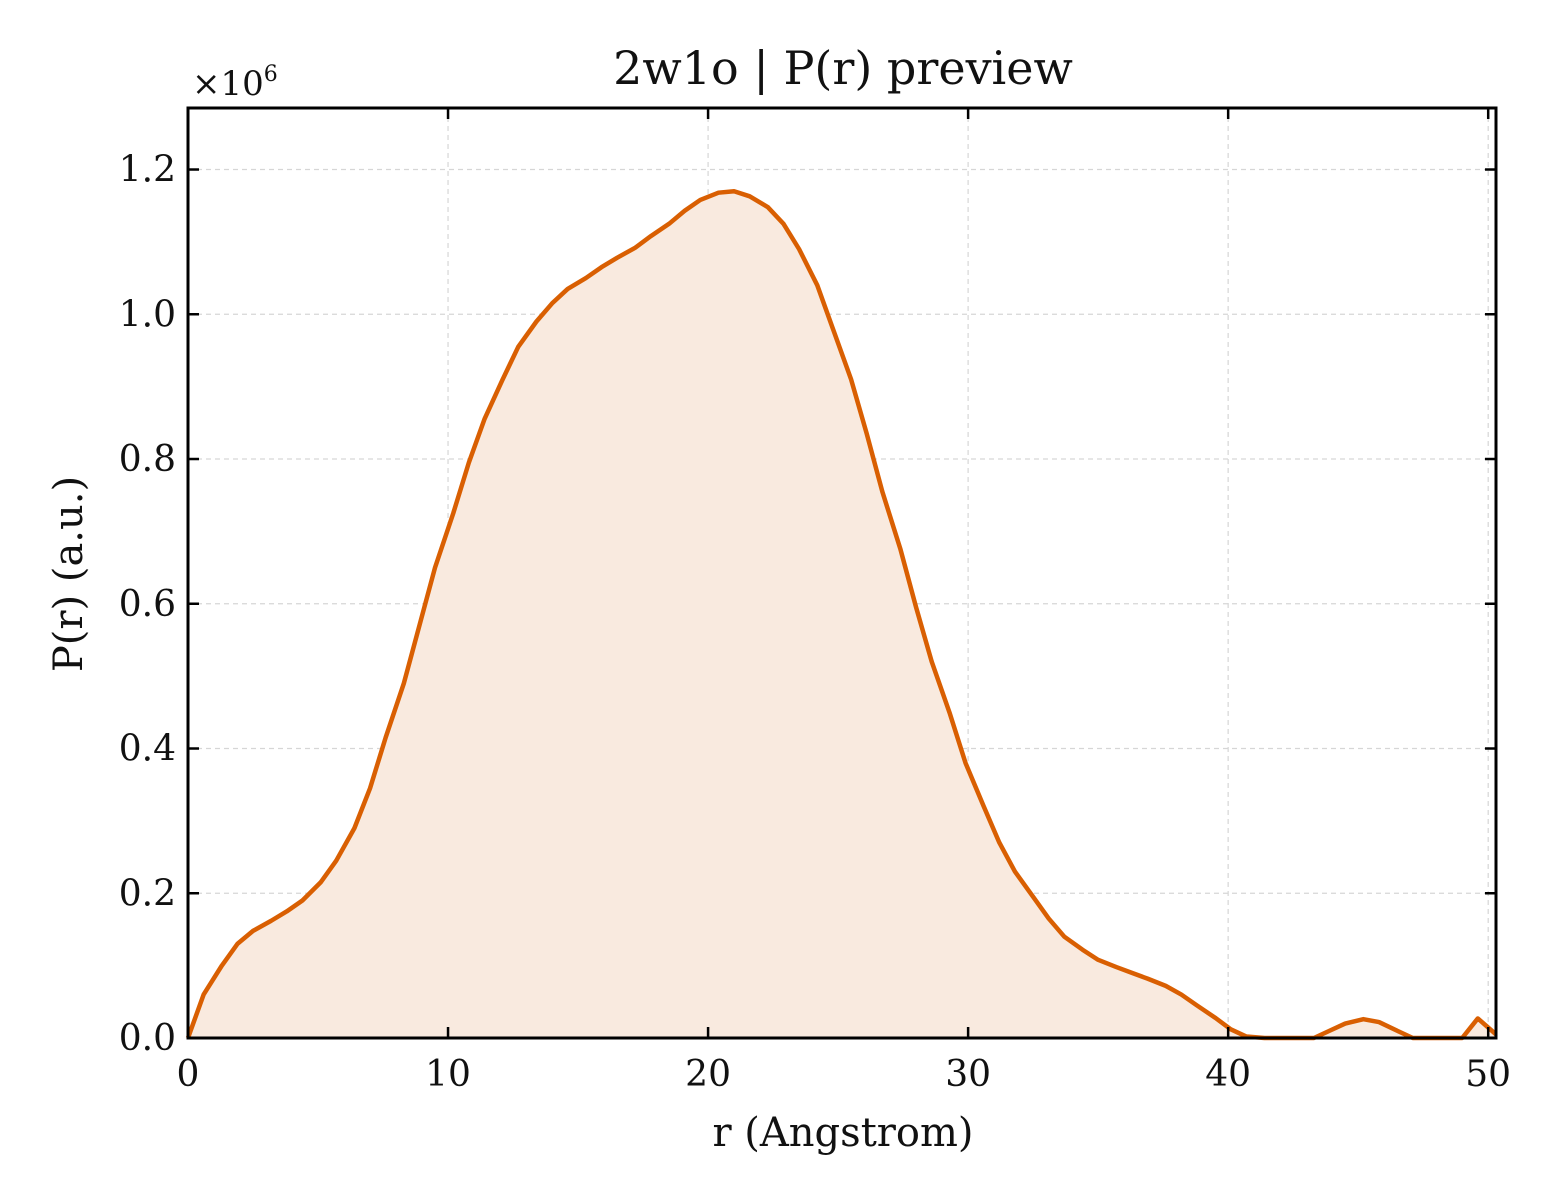 Image resolution: width=1560 pixels, height=1200 pixels. I want to click on y-tick-label: 0.6, so click(147, 604).